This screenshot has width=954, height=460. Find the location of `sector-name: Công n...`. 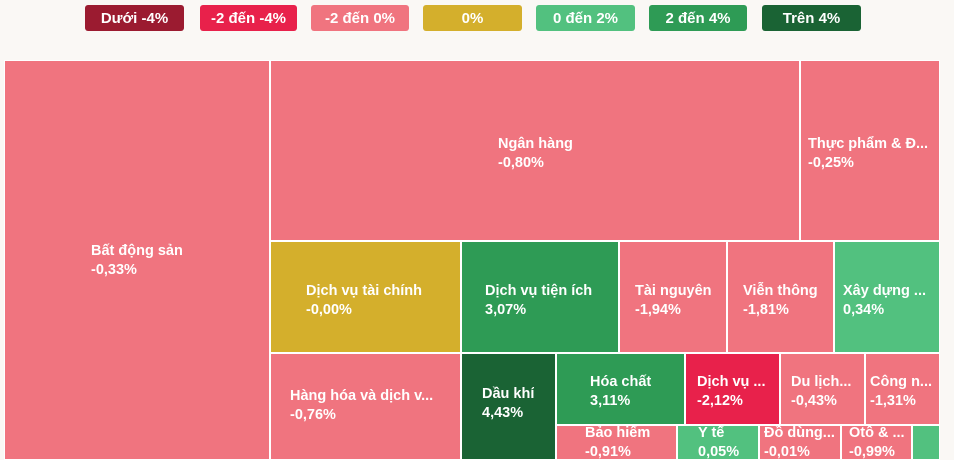

sector-name: Công n... is located at coordinates (901, 382).